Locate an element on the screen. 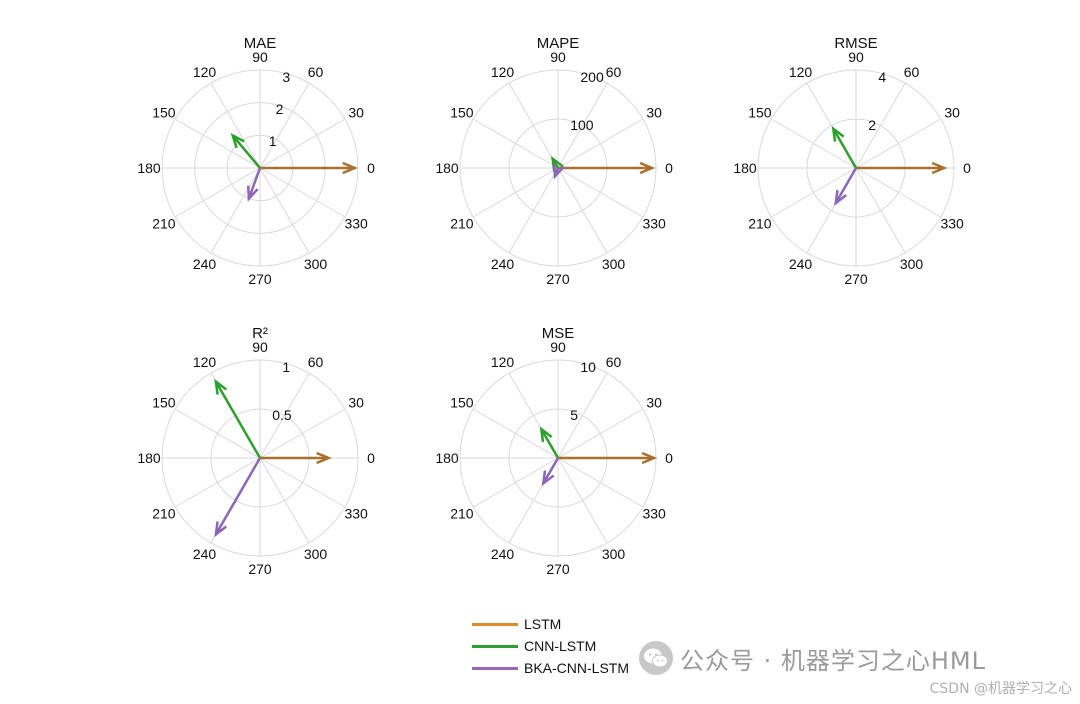 This screenshot has height=704, width=1080. wechat-watermark: 公众号 · 机器学习之心HML is located at coordinates (812, 658).